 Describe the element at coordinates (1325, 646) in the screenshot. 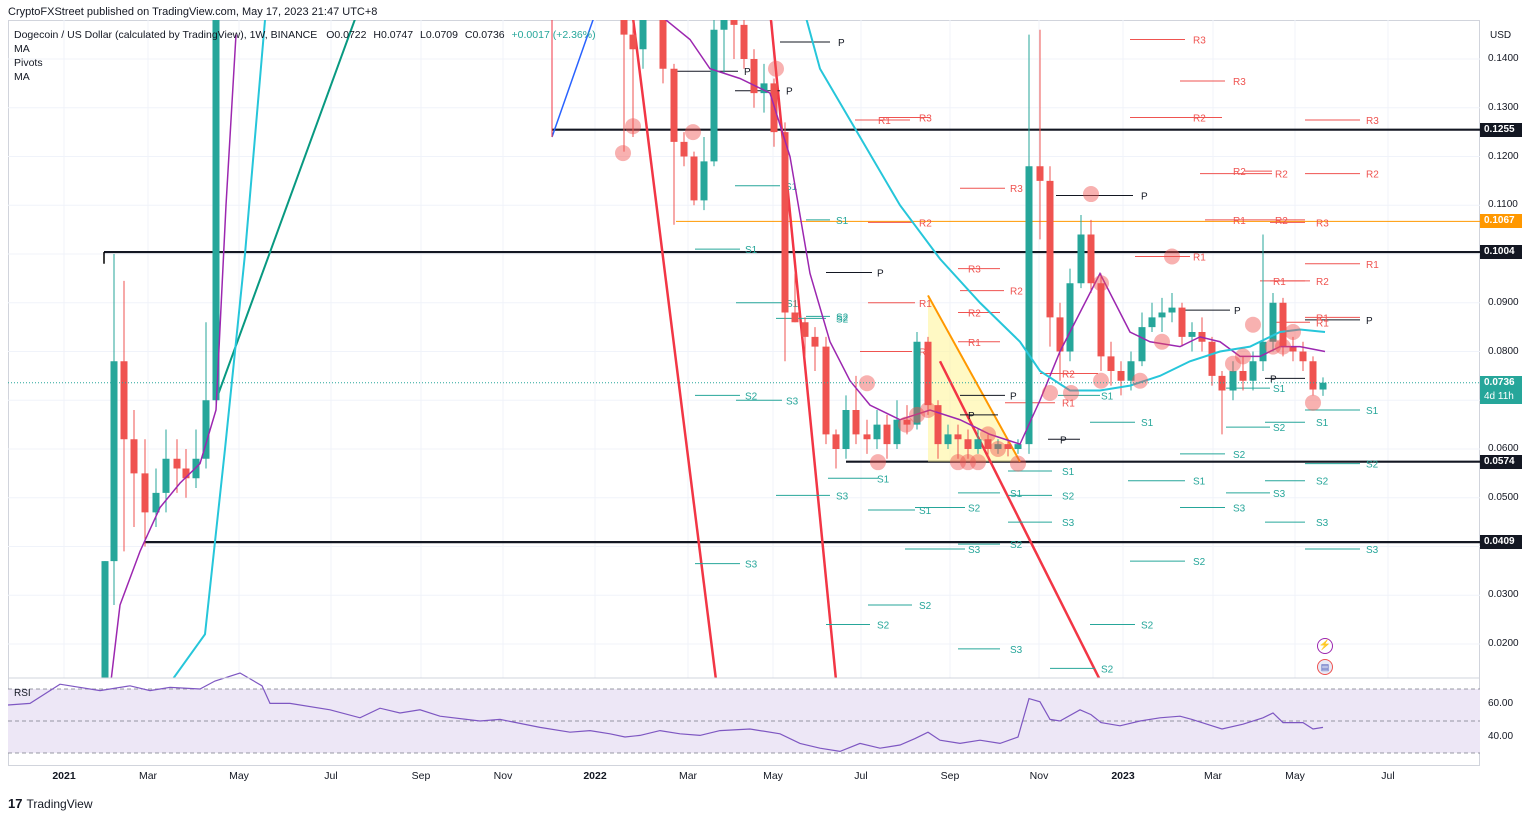

I see `lightning-icon: ⚡` at that location.